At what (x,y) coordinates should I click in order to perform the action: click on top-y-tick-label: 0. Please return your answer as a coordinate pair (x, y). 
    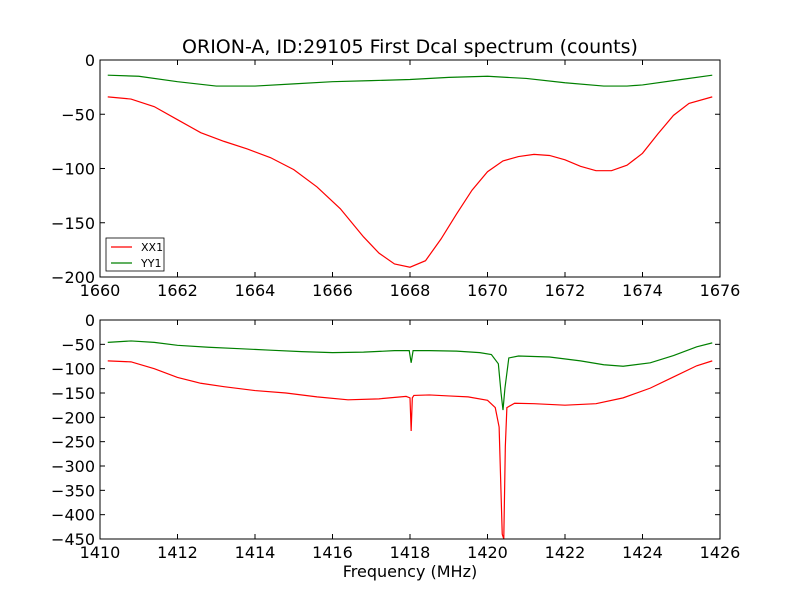
    Looking at the image, I should click on (90, 60).